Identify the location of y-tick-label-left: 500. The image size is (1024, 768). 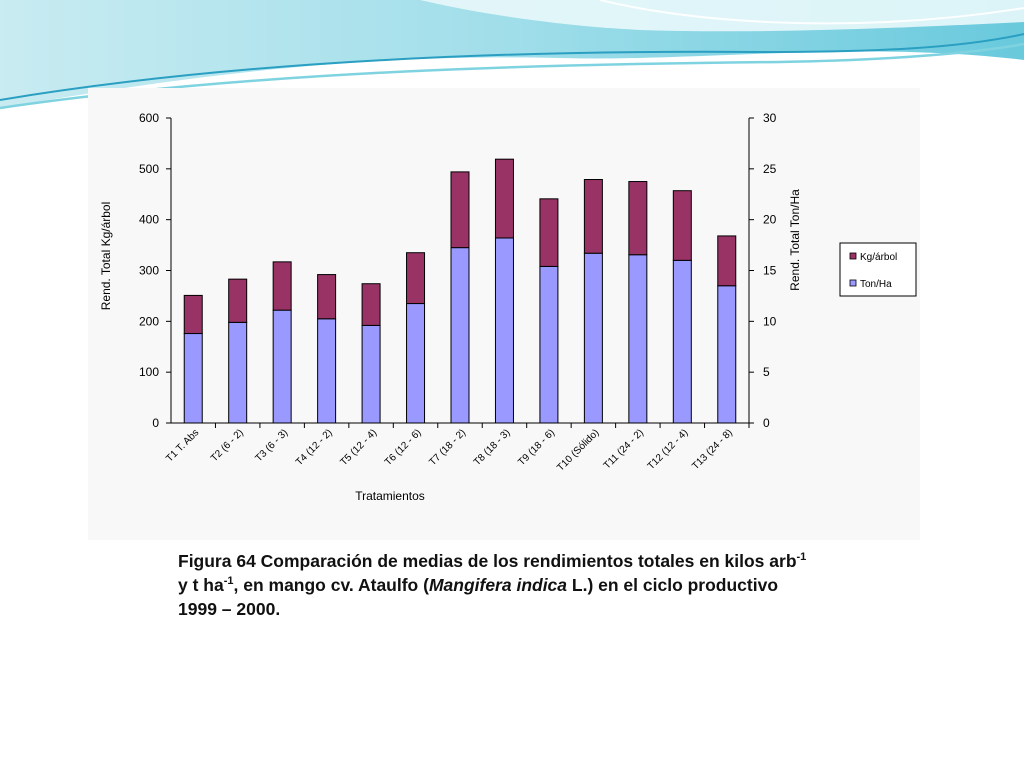
(149, 169).